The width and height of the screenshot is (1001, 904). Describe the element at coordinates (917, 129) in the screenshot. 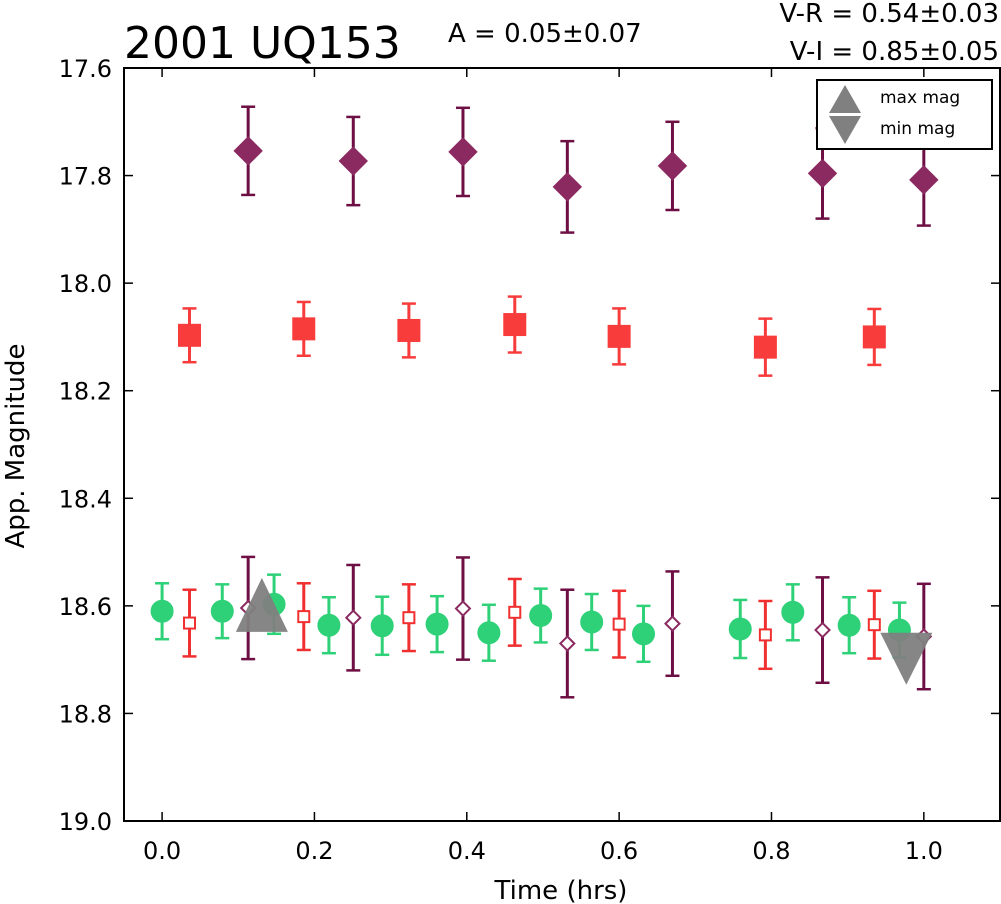

I see `legend-min-mag-label: min mag` at that location.